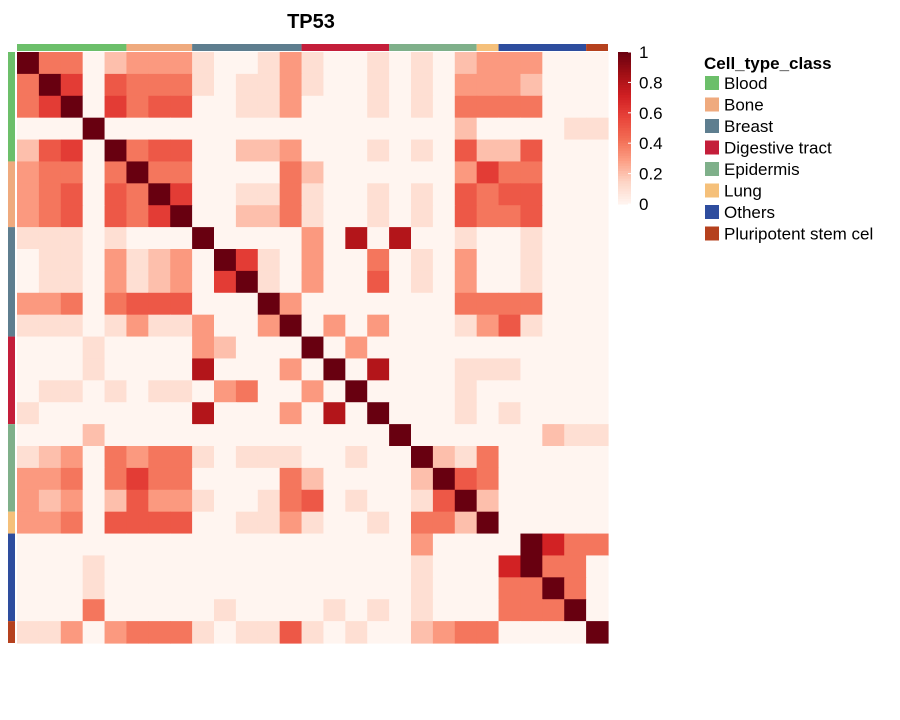 Image resolution: width=900 pixels, height=720 pixels. Describe the element at coordinates (749, 212) in the screenshot. I see `legend-item-label: Others` at that location.